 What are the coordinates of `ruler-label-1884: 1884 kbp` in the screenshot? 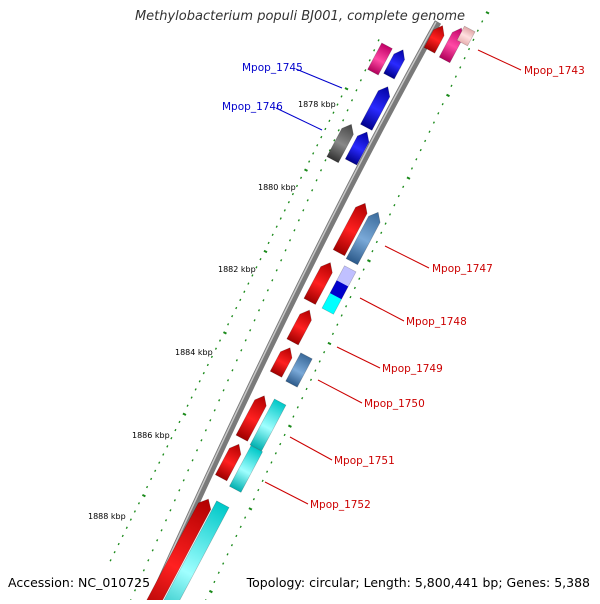 It's located at (194, 352).